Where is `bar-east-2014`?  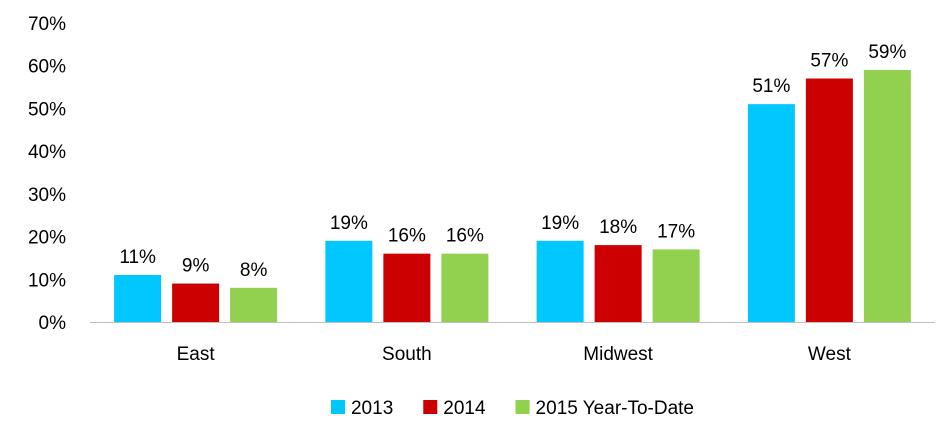
bar-east-2014 is located at coordinates (196, 302).